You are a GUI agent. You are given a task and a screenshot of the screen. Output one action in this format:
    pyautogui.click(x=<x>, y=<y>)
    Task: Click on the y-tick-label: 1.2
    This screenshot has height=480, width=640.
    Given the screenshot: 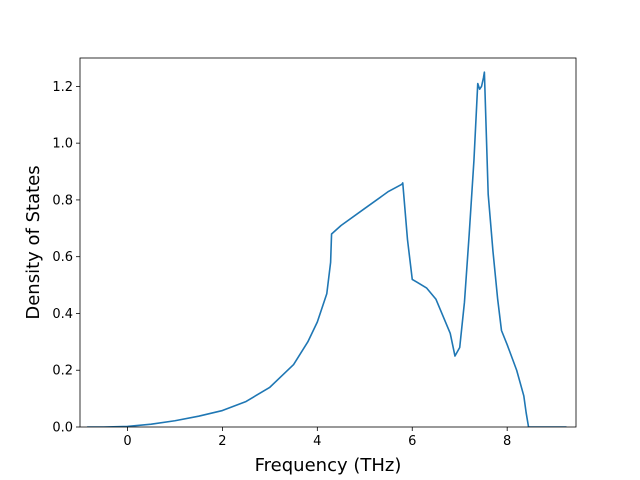 What is the action you would take?
    pyautogui.click(x=62, y=87)
    